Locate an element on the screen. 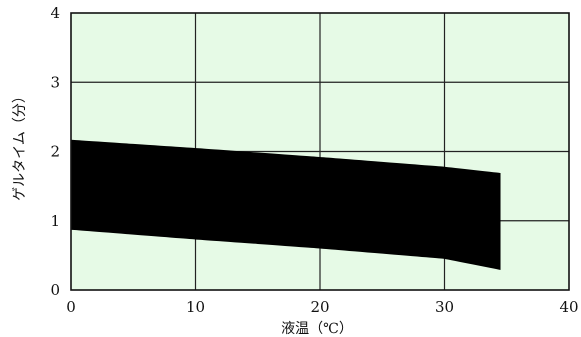 This screenshot has width=581, height=337. x-tick-label: 40 is located at coordinates (568, 307).